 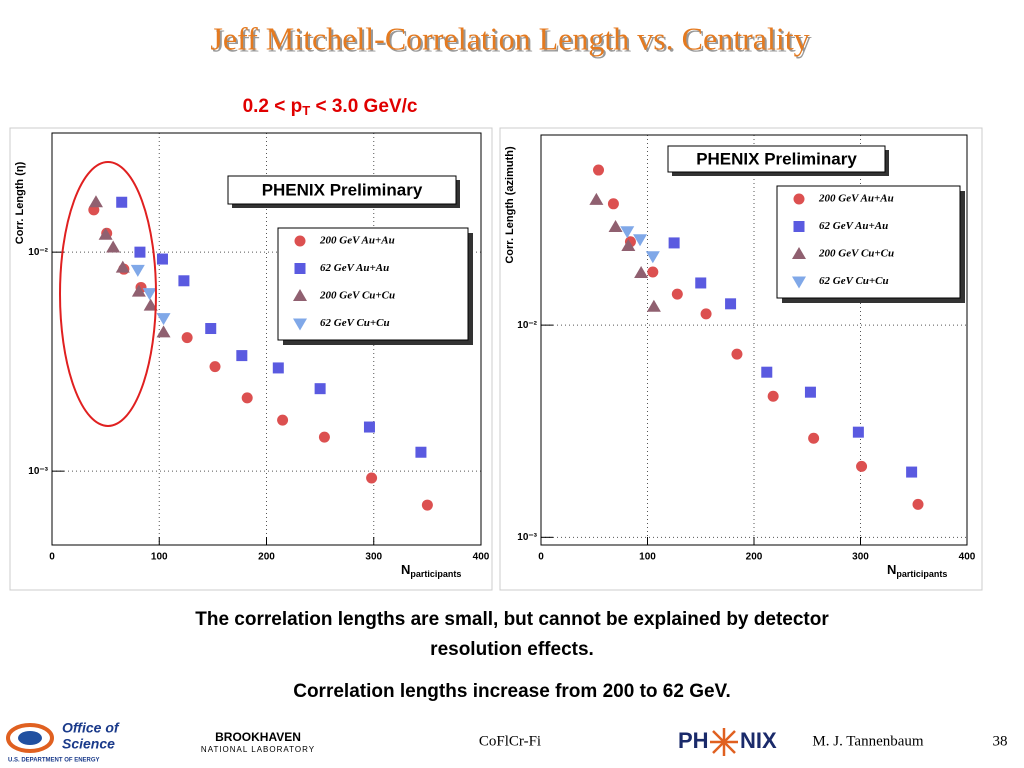 I want to click on x-axis-label-sub: participants, so click(x=921, y=574).